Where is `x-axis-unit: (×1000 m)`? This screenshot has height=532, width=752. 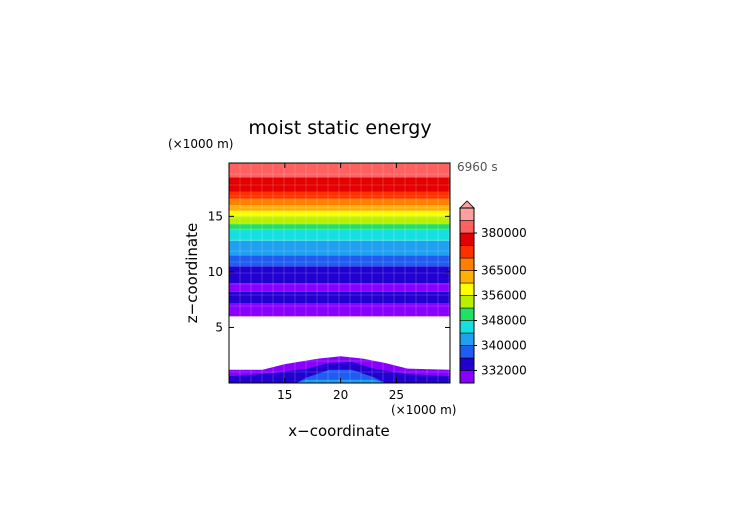
x-axis-unit: (×1000 m) is located at coordinates (423, 410).